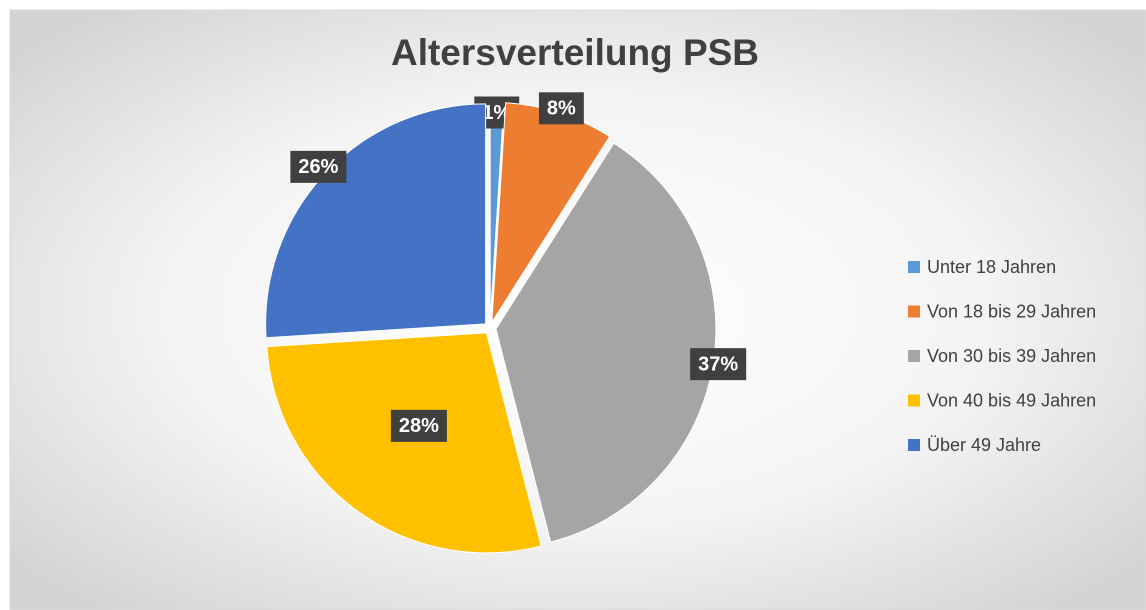  What do you see at coordinates (1011, 356) in the screenshot?
I see `legend-label: Von 30 bis 39 Jahren` at bounding box center [1011, 356].